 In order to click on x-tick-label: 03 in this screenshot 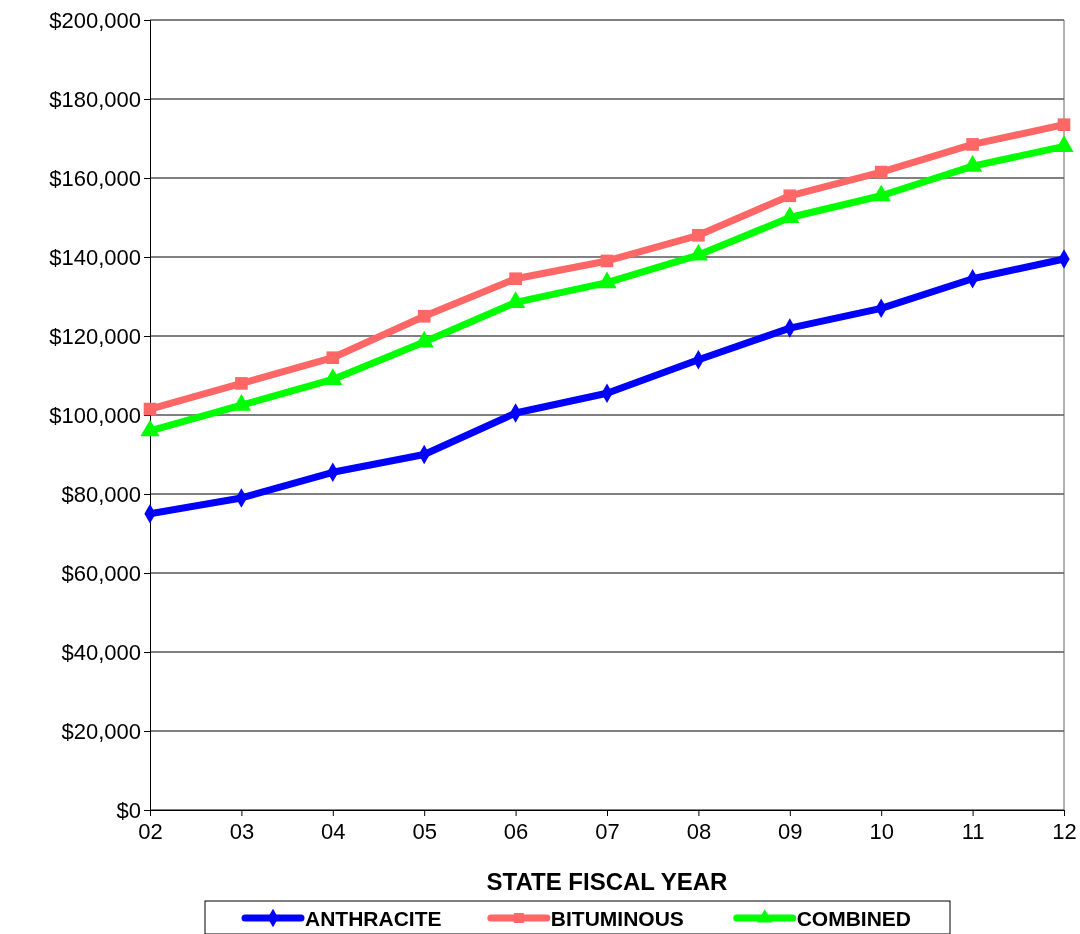, I will do `click(242, 831)`.